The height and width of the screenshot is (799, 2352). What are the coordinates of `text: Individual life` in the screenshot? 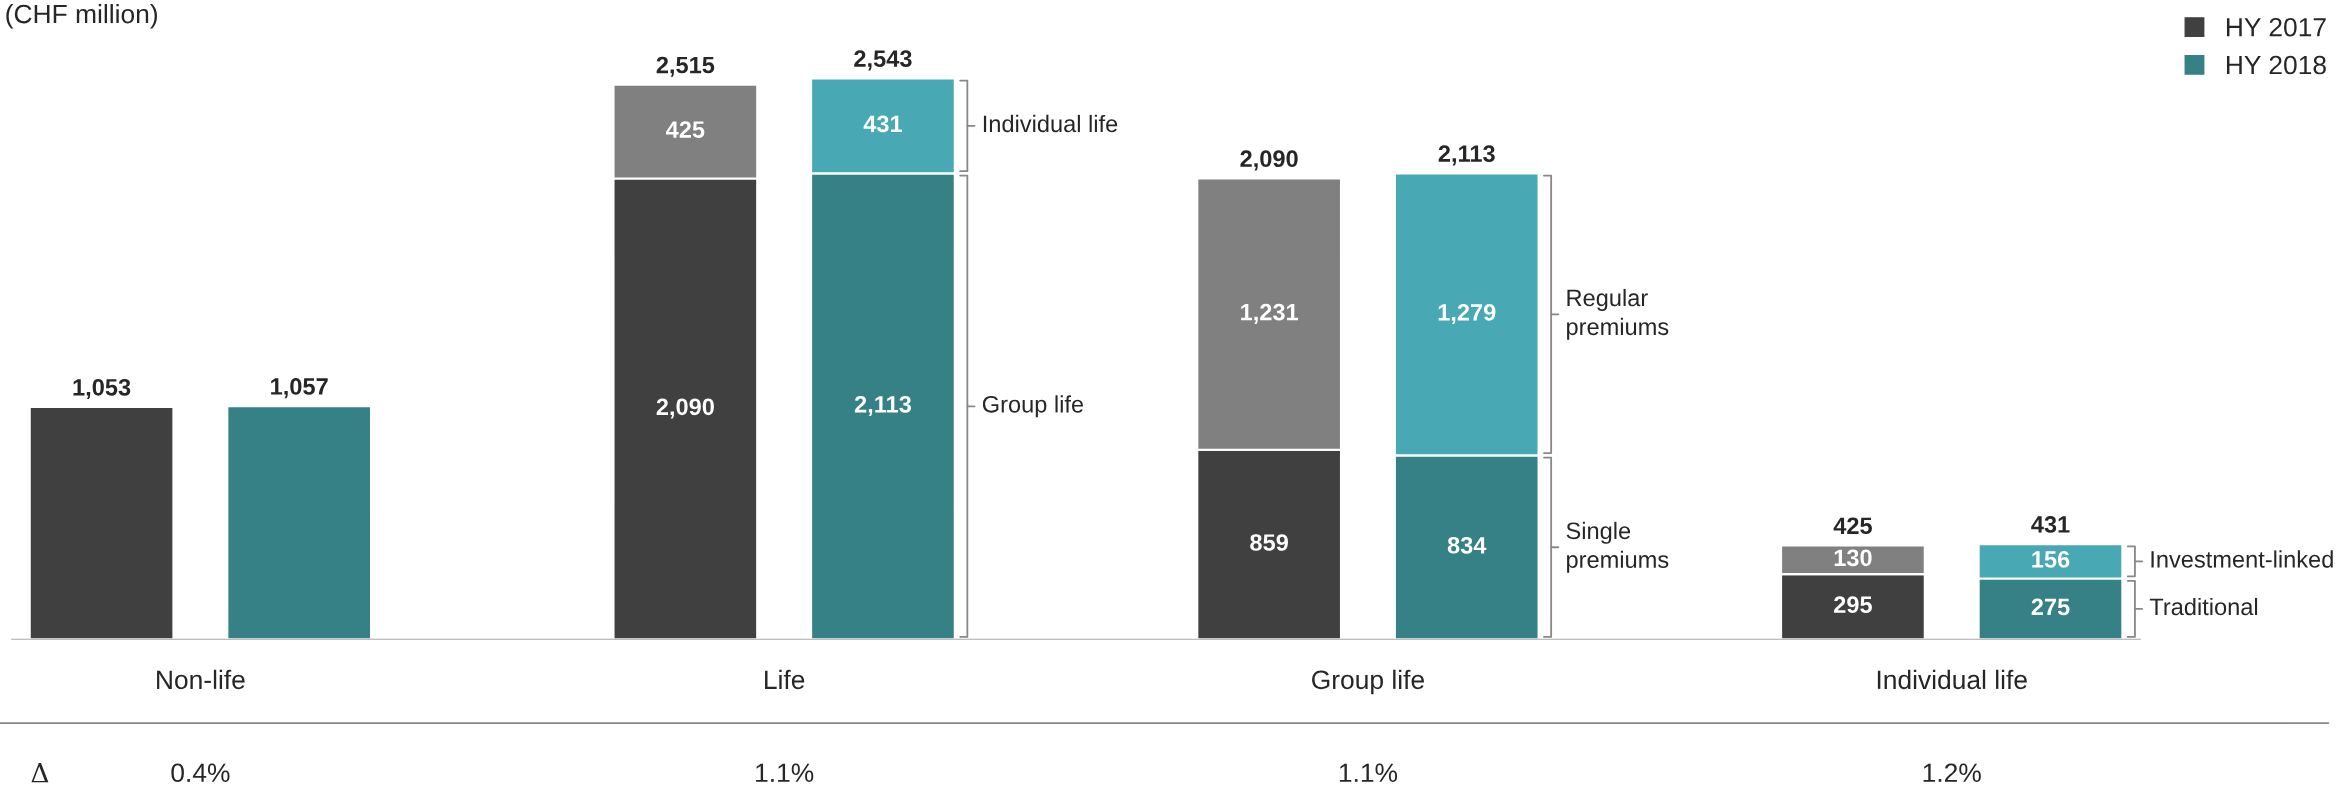 It's located at (1952, 679).